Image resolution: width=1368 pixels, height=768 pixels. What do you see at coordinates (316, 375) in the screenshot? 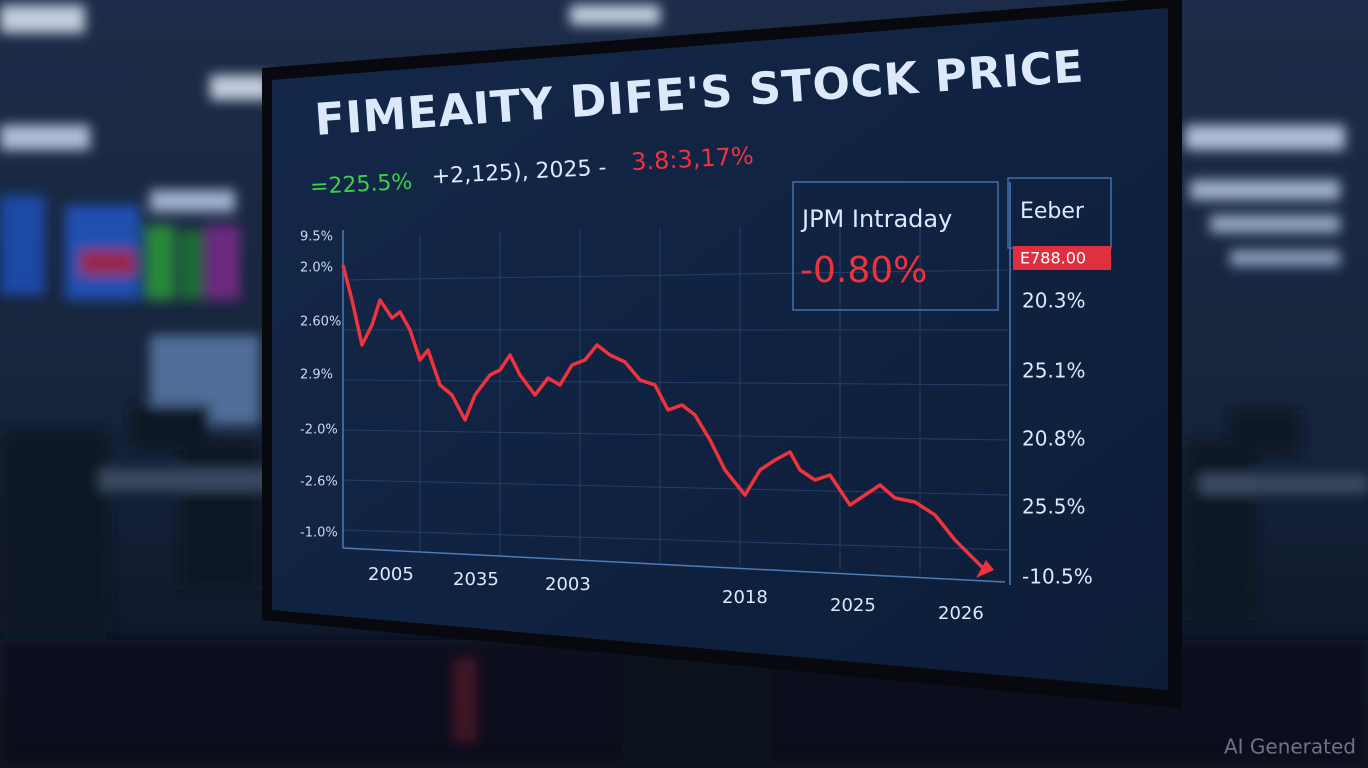
I see `left-axis-label: 2.9%` at bounding box center [316, 375].